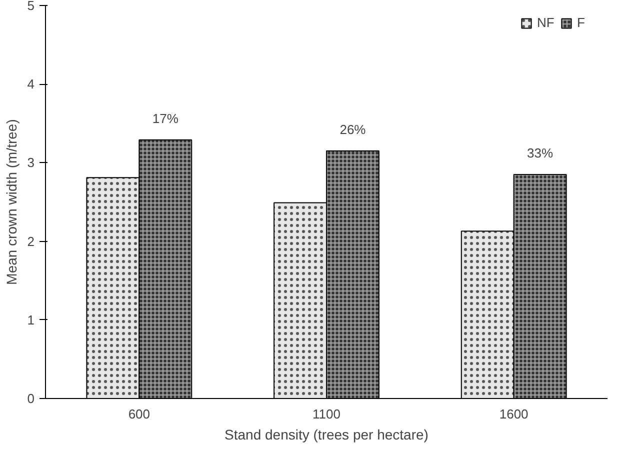 The height and width of the screenshot is (455, 622). What do you see at coordinates (11, 202) in the screenshot?
I see `y-axis-title: Mean crown width (m/tree)` at bounding box center [11, 202].